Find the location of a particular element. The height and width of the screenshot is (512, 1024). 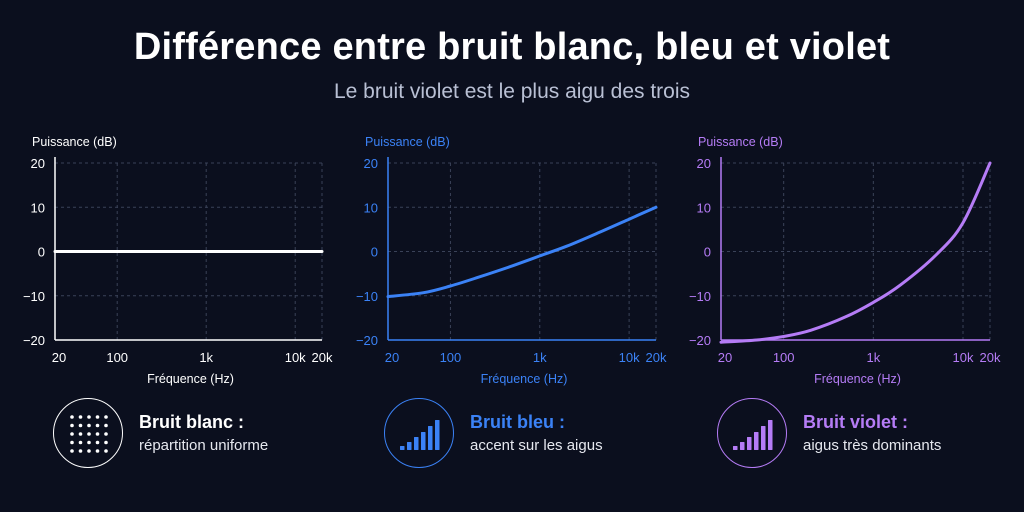

chart-white-ylabel: Puissance (dB) is located at coordinates (74, 142).